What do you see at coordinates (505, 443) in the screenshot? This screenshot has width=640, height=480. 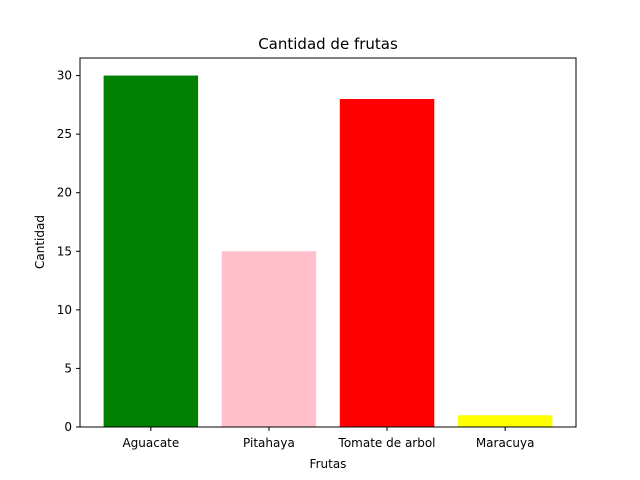 I see `x-tick-label-3: Maracuya` at bounding box center [505, 443].